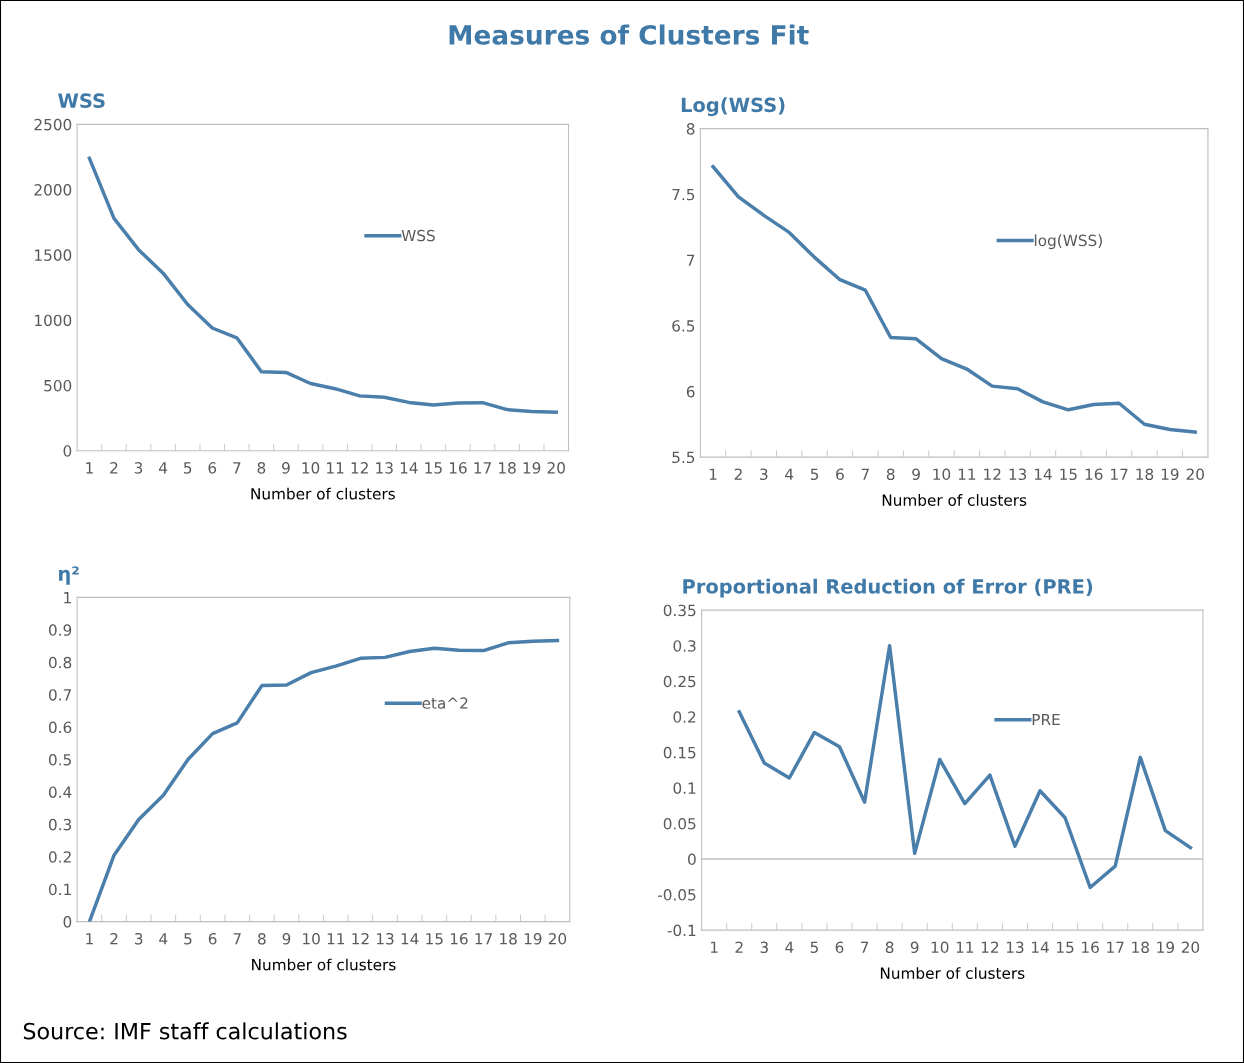  I want to click on y-tick-label: 0.6, so click(60, 727).